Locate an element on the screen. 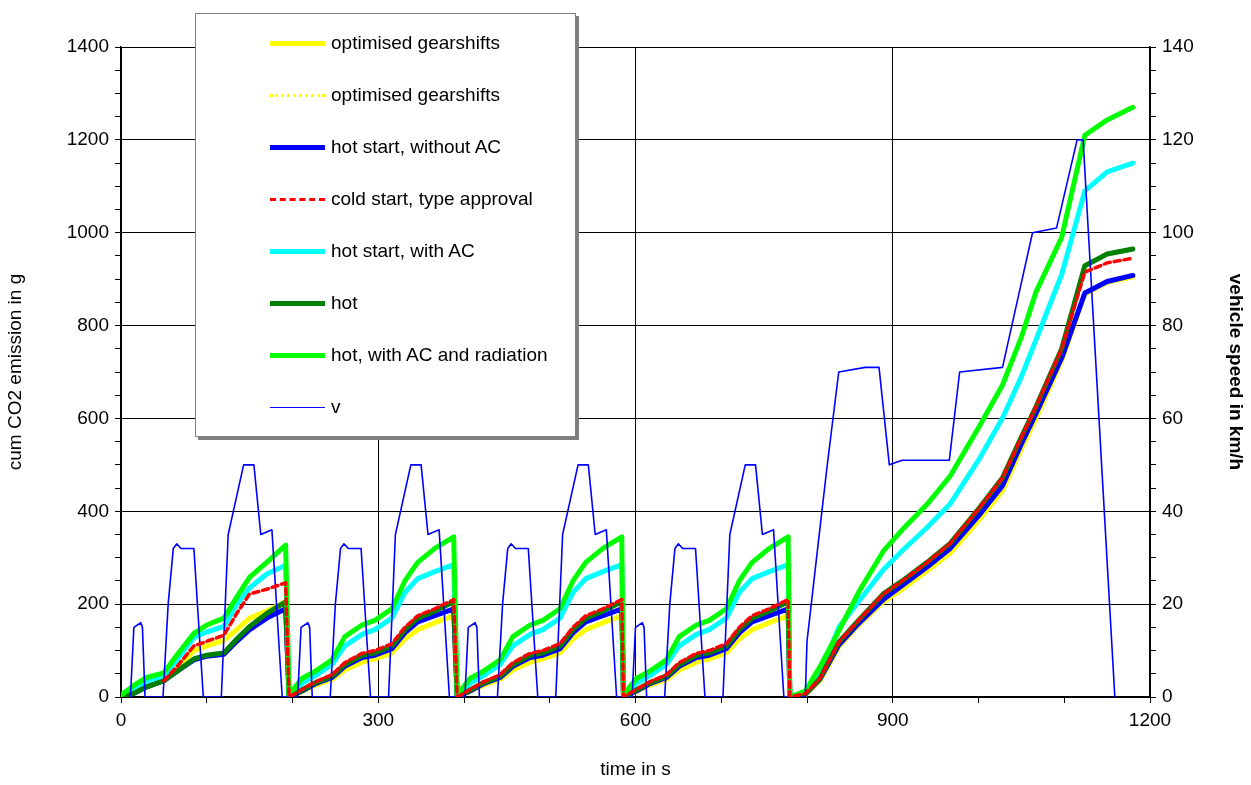 The image size is (1251, 785). legend-label: v is located at coordinates (336, 407).